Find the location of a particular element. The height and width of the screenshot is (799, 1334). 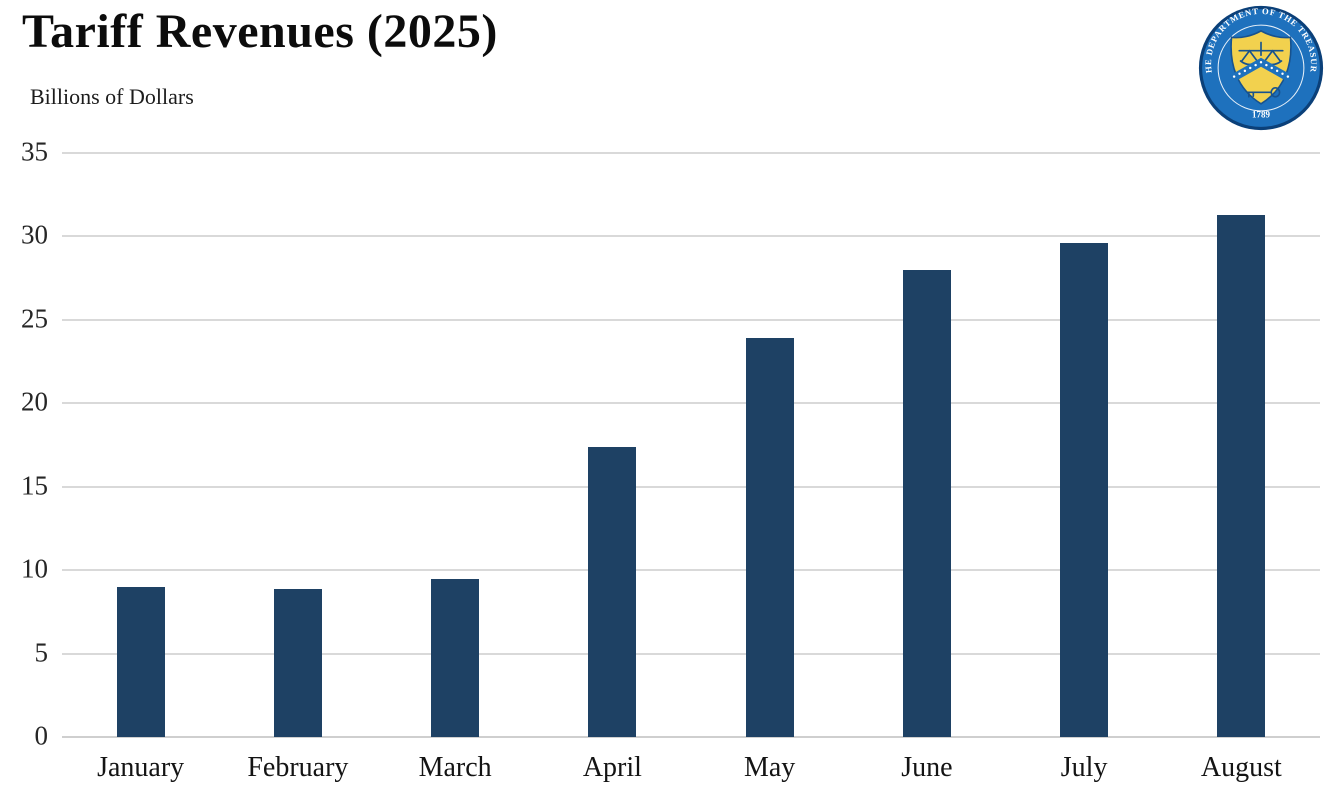

bar-july is located at coordinates (1084, 490).